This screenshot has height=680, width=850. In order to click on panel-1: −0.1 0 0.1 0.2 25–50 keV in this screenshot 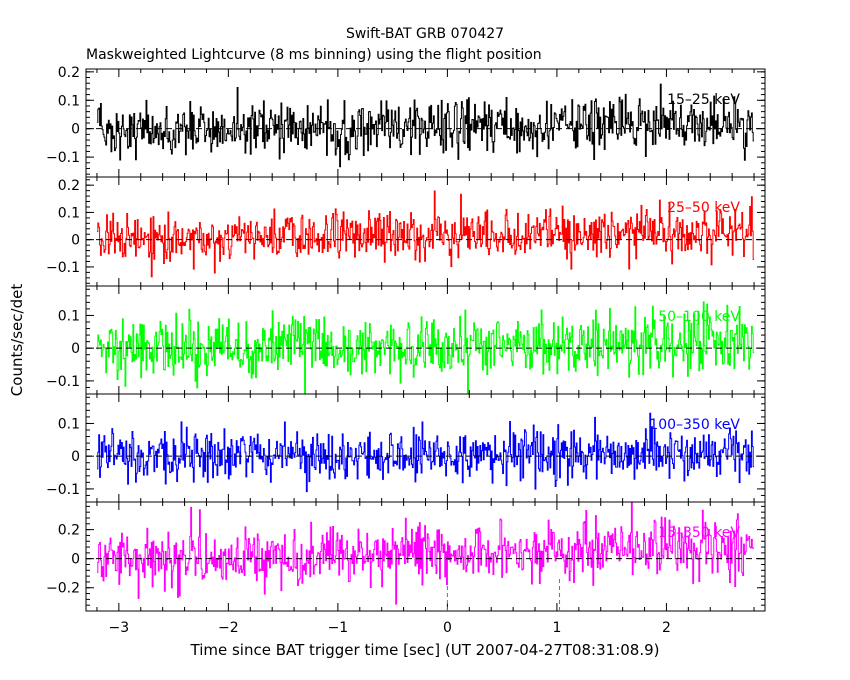, I will do `click(406, 231)`.